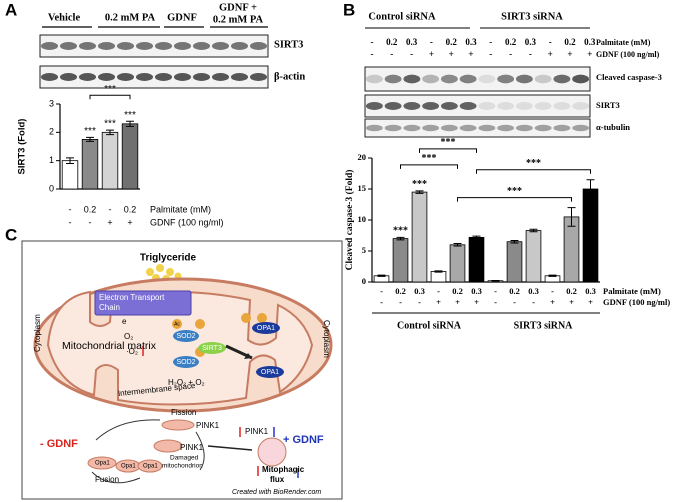 The height and width of the screenshot is (502, 685). I want to click on mito-small, so click(102, 463).